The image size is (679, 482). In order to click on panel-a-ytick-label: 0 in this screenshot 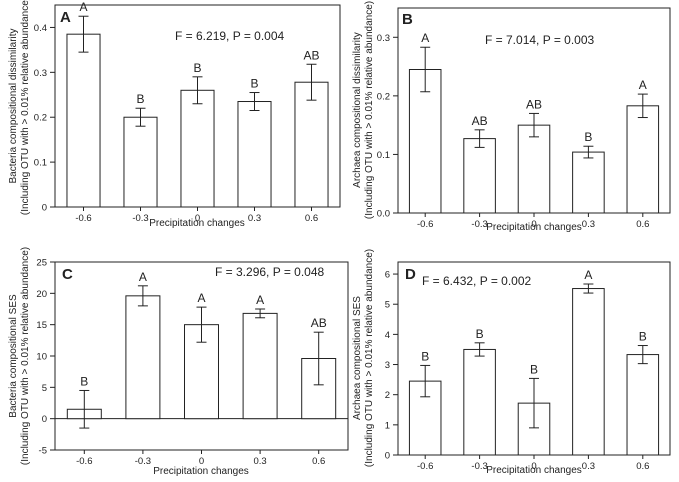, I will do `click(44, 208)`.